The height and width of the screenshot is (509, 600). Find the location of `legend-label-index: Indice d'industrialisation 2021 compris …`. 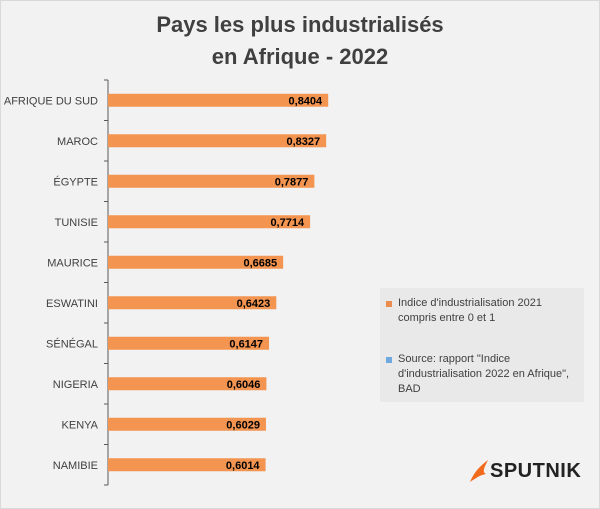

legend-label-index: Indice d'industrialisation 2021 compris … is located at coordinates (470, 310).